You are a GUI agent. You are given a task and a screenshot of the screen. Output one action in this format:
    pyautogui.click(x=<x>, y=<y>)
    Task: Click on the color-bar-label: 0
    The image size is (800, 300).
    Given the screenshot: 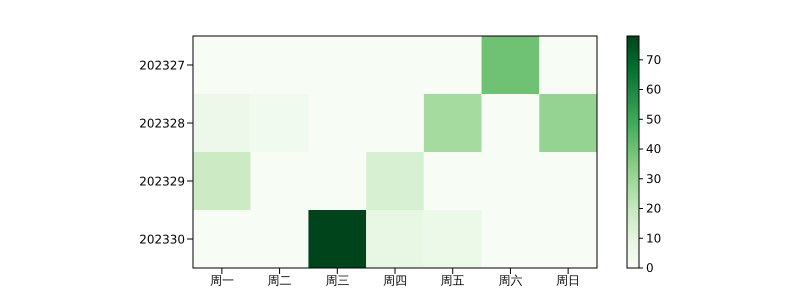 What is the action you would take?
    pyautogui.click(x=650, y=268)
    